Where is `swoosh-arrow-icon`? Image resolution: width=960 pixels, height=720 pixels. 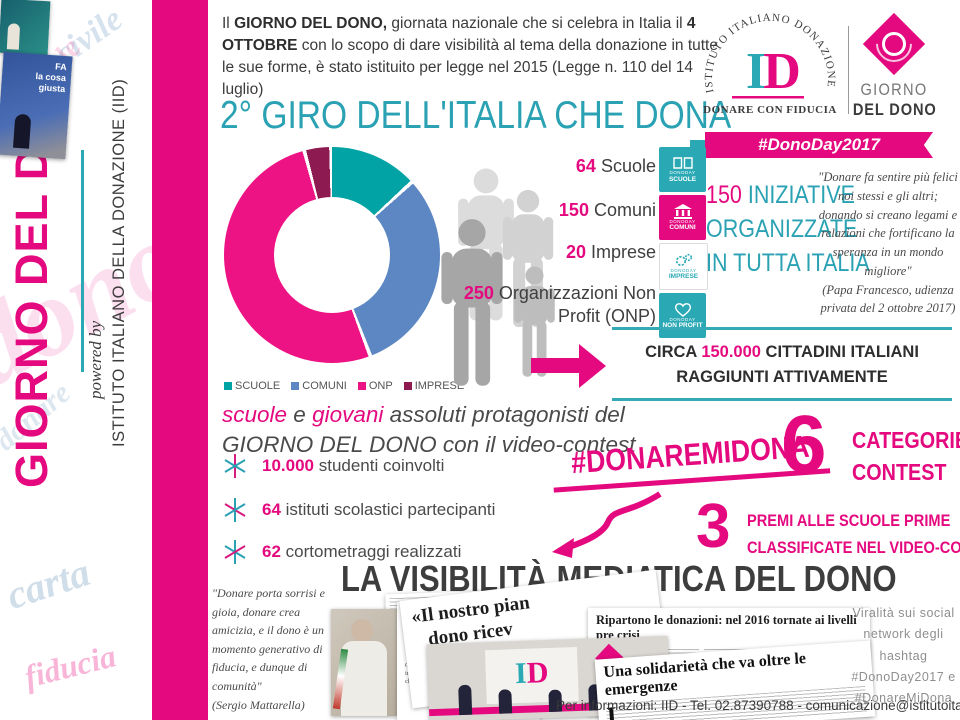
swoosh-arrow-icon is located at coordinates (607, 524).